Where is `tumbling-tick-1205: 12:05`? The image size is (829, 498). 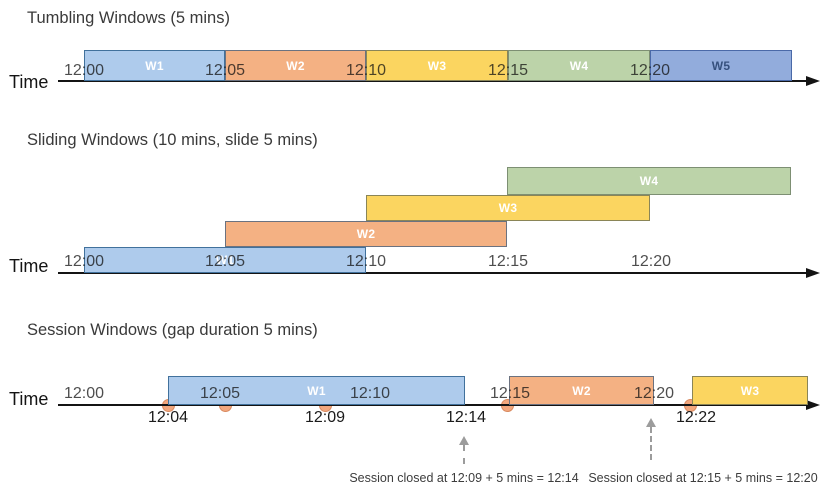
tumbling-tick-1205: 12:05 is located at coordinates (225, 70).